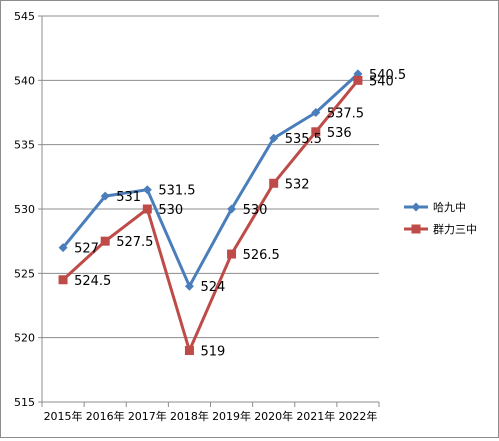 This screenshot has width=499, height=441. Describe the element at coordinates (345, 114) in the screenshot. I see `data-label: 537.5` at that location.